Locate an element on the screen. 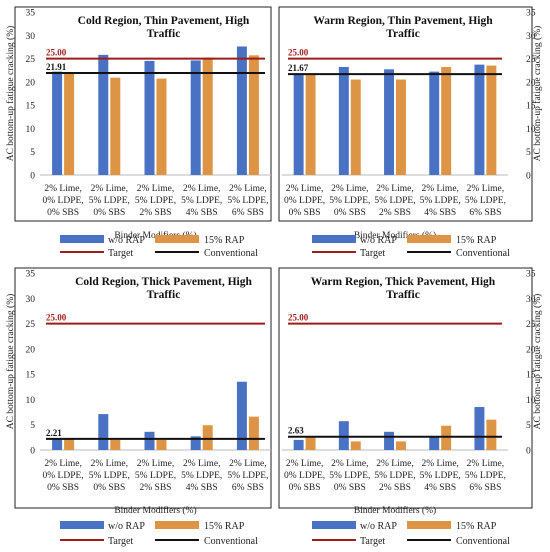  x-tick-label: 0% LDPE, is located at coordinates (63, 201).